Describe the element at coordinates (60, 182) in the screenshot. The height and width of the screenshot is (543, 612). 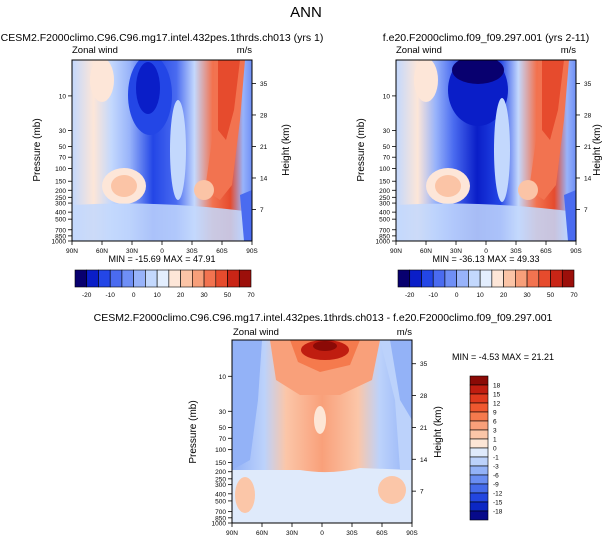
I see `pressure-tick-label: 150` at that location.